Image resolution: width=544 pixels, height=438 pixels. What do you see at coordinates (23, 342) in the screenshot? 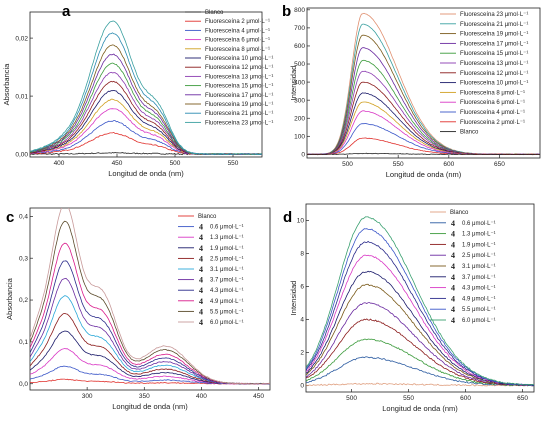
I see `y-tick-label: 0,1` at bounding box center [23, 342].